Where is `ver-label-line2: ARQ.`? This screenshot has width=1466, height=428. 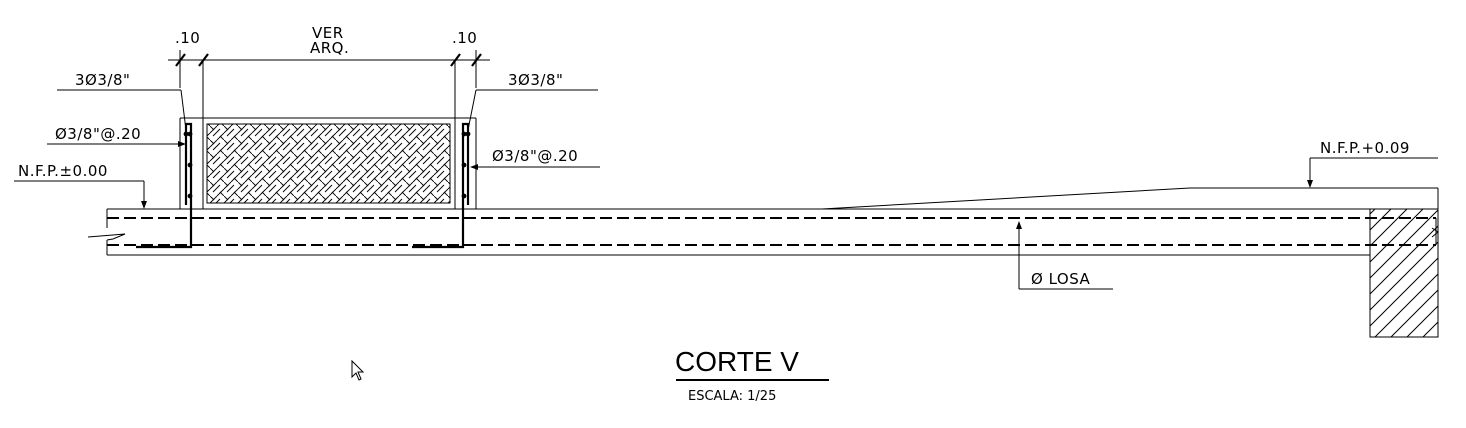
ver-label-line2: ARQ. is located at coordinates (329, 48).